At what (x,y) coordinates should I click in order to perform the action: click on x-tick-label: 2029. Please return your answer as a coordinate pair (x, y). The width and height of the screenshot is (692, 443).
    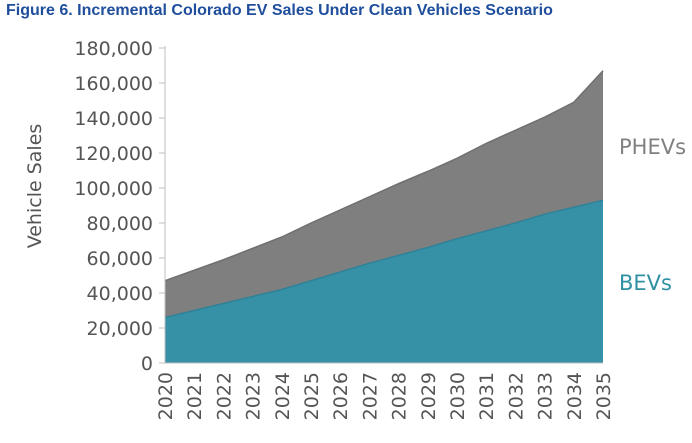
    Looking at the image, I should click on (429, 396).